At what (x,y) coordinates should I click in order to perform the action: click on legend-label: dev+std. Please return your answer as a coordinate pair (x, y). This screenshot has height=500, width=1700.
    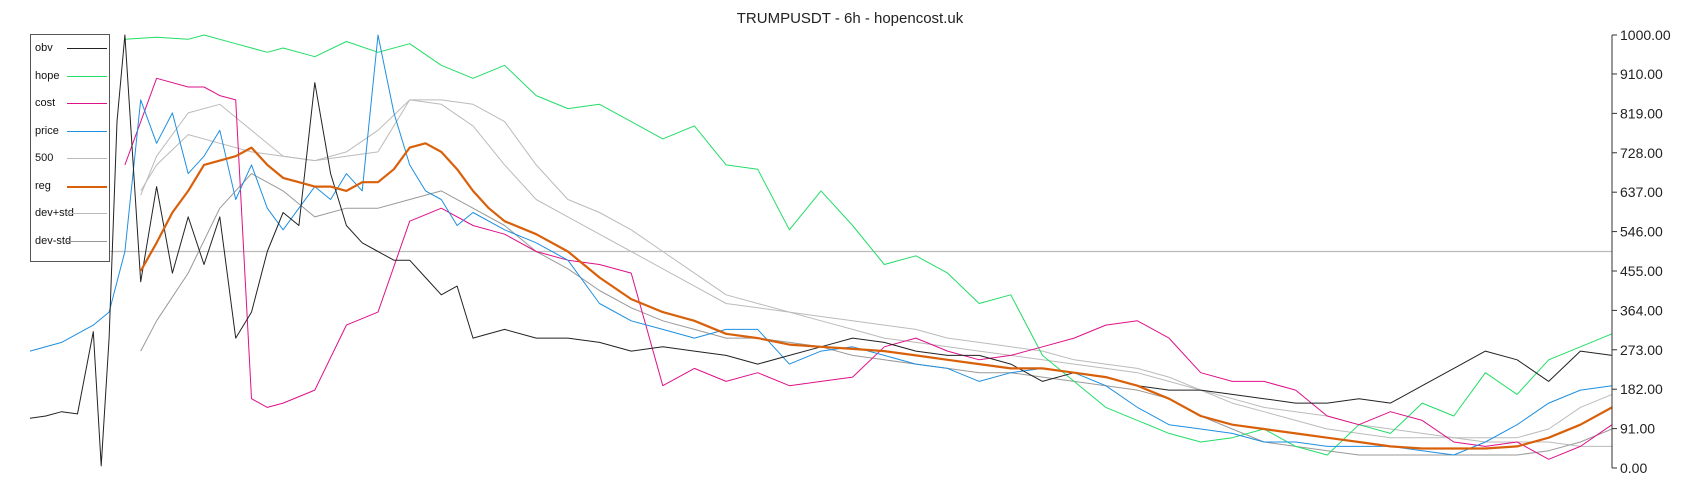
    Looking at the image, I should click on (54, 213).